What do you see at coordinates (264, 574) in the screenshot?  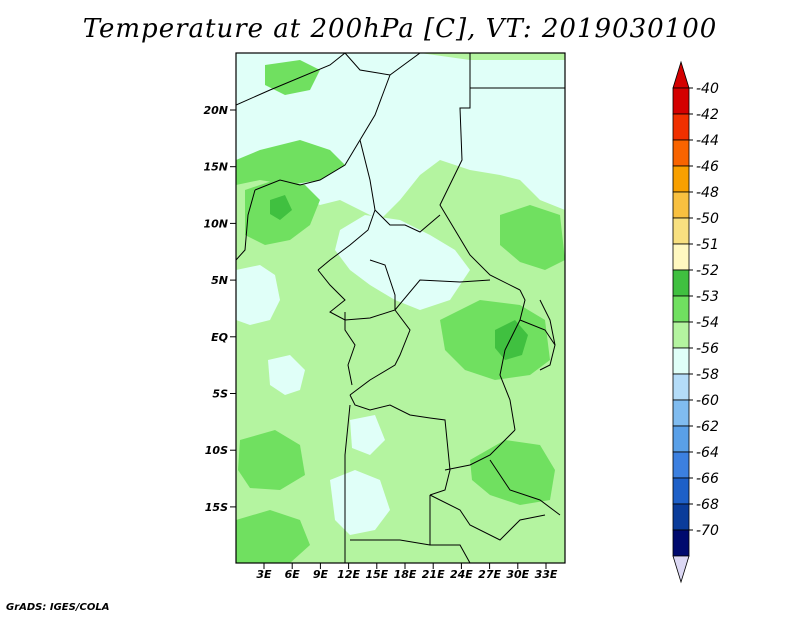 I see `lon-tick-label: 3E` at bounding box center [264, 574].